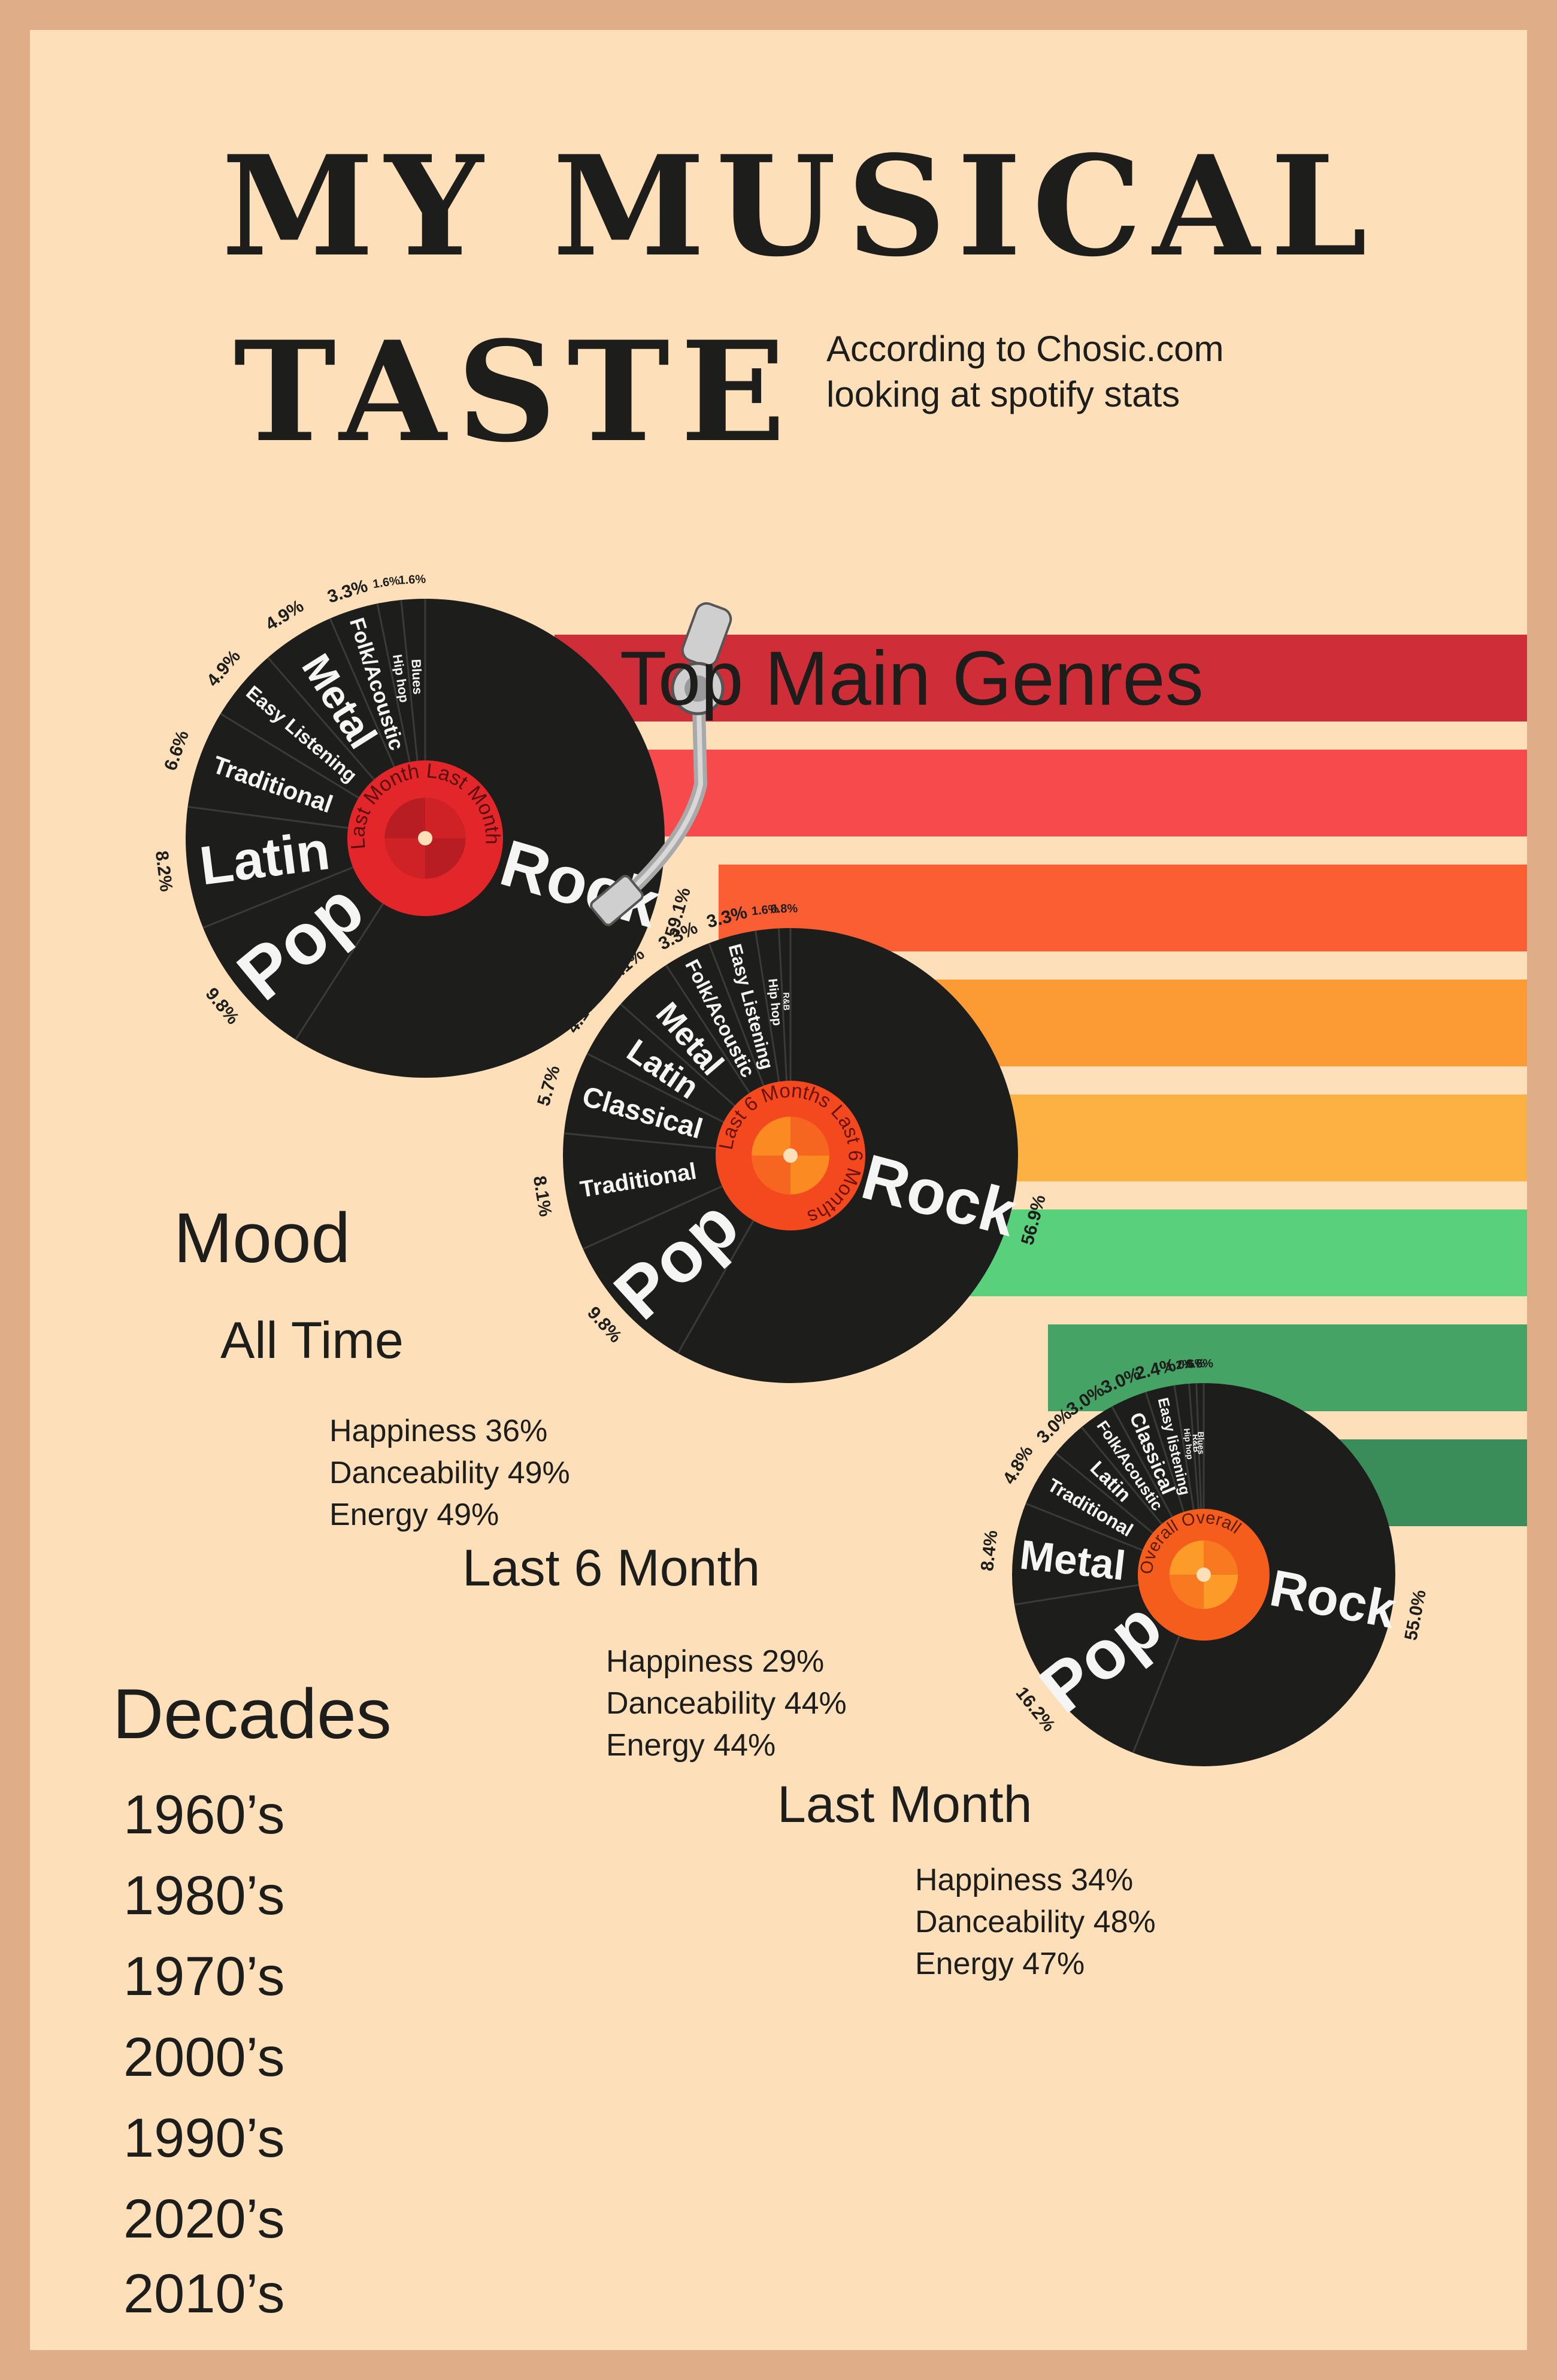  What do you see at coordinates (1000, 1964) in the screenshot?
I see `mood-last-month-energy: Energy 47%` at bounding box center [1000, 1964].